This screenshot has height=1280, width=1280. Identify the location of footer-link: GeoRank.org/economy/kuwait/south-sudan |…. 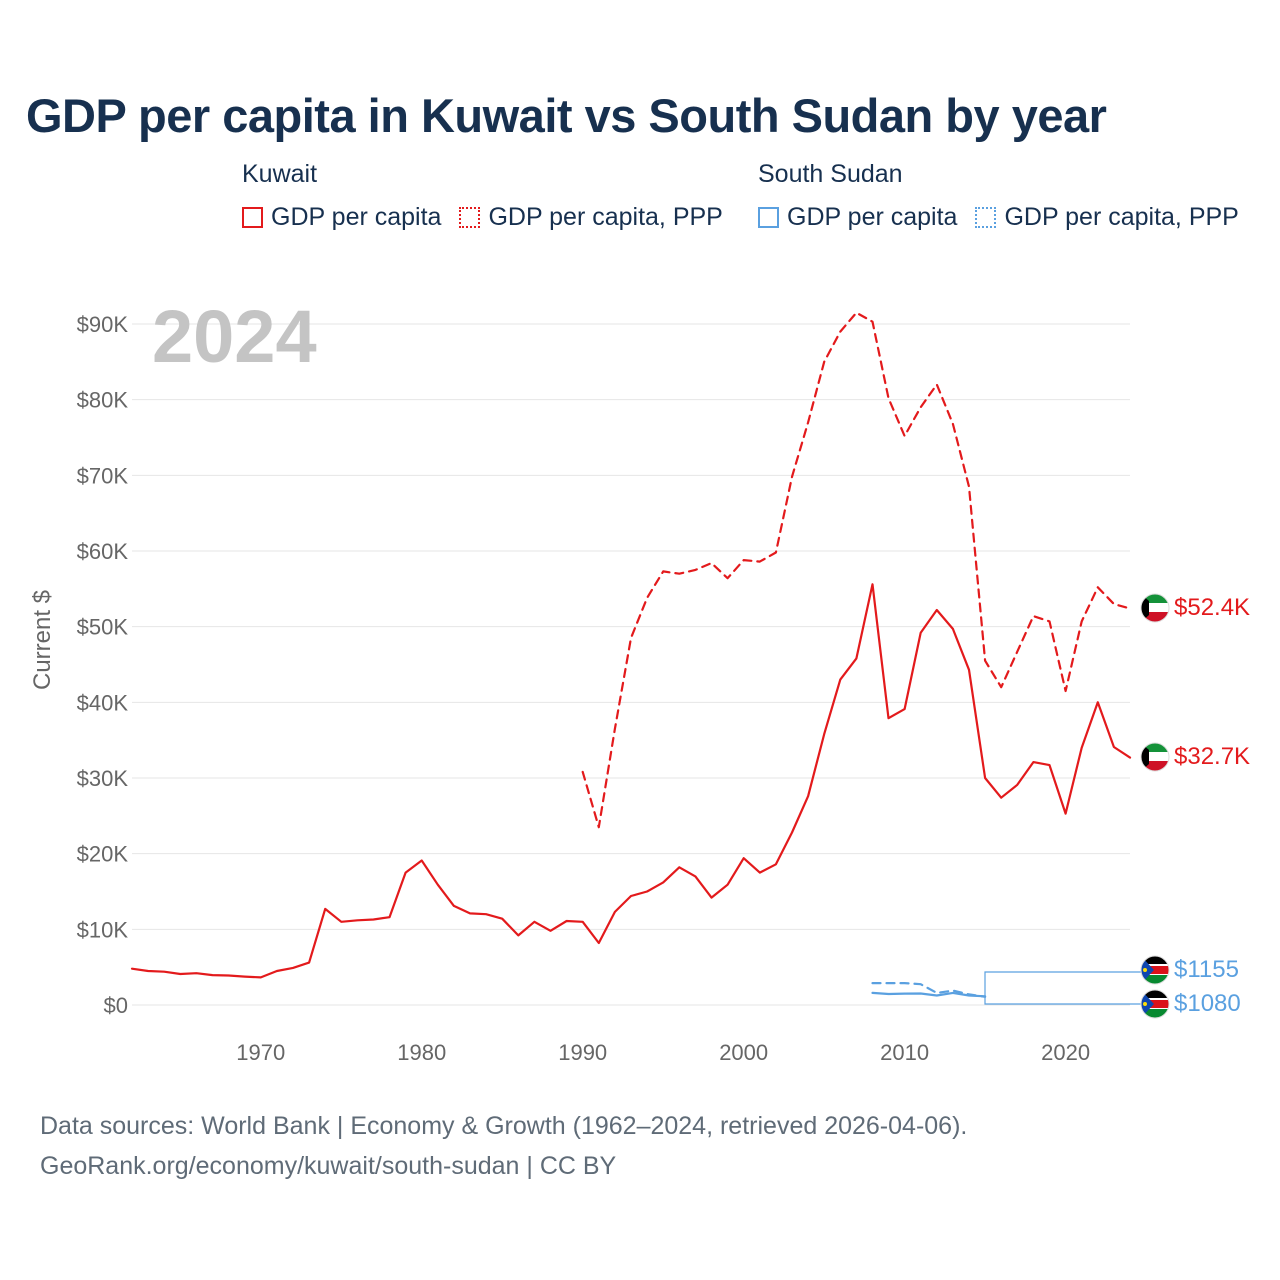
(328, 1166).